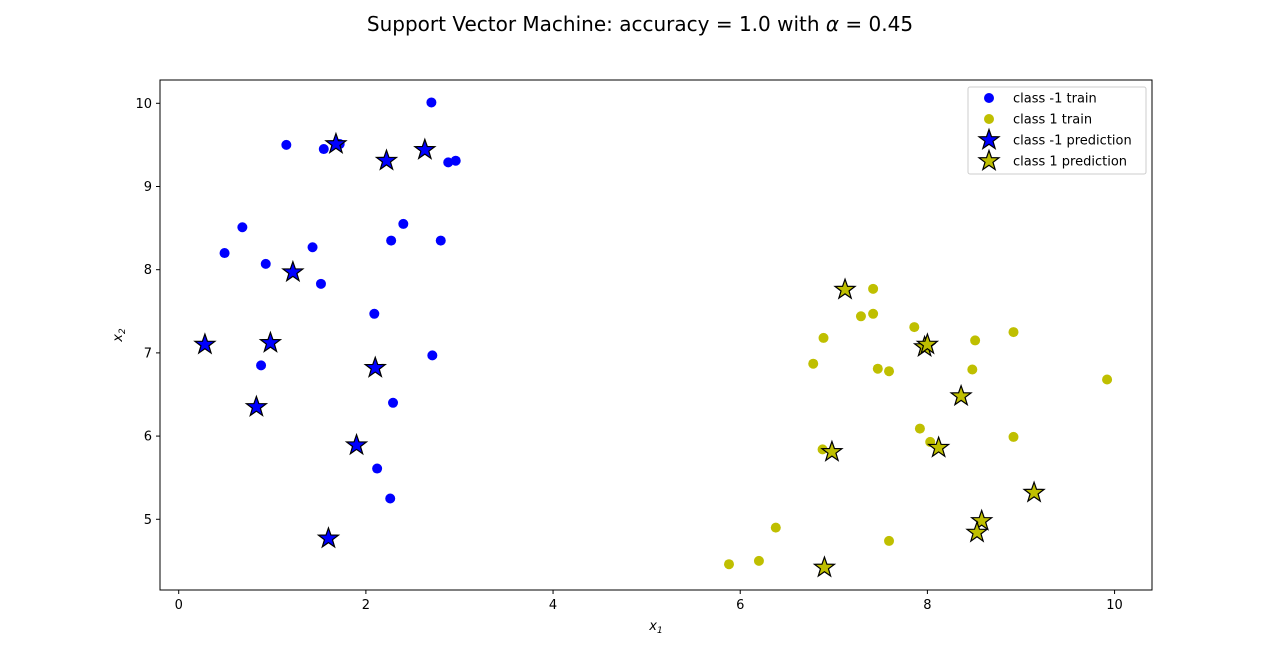  I want to click on legend-label: class 1 prediction, so click(1070, 162).